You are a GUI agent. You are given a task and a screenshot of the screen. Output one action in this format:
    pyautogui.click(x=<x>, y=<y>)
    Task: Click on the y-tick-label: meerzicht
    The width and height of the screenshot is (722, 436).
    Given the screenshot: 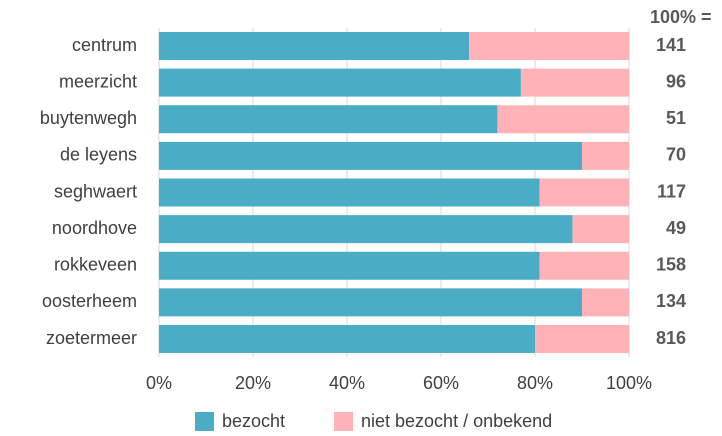 What is the action you would take?
    pyautogui.click(x=98, y=81)
    